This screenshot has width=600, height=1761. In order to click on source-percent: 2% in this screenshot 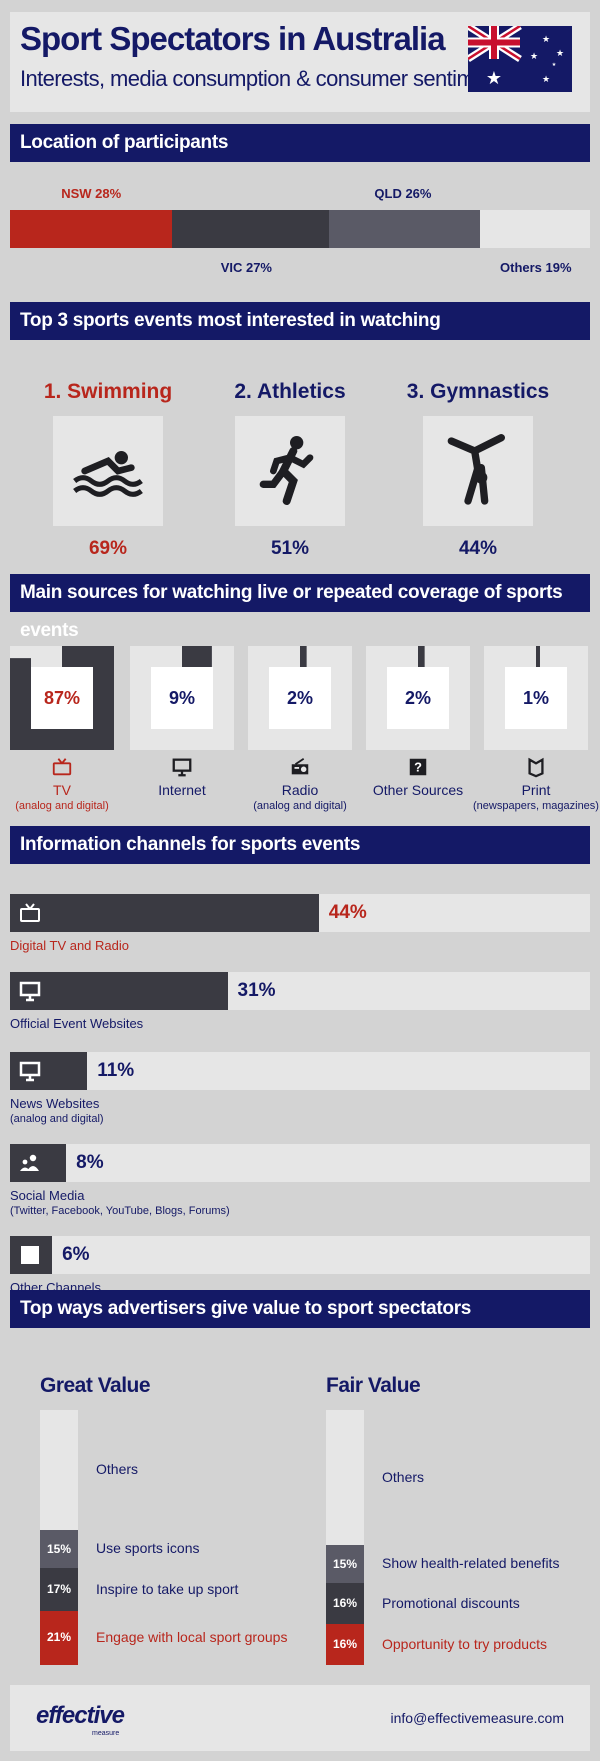, I will do `click(418, 698)`.